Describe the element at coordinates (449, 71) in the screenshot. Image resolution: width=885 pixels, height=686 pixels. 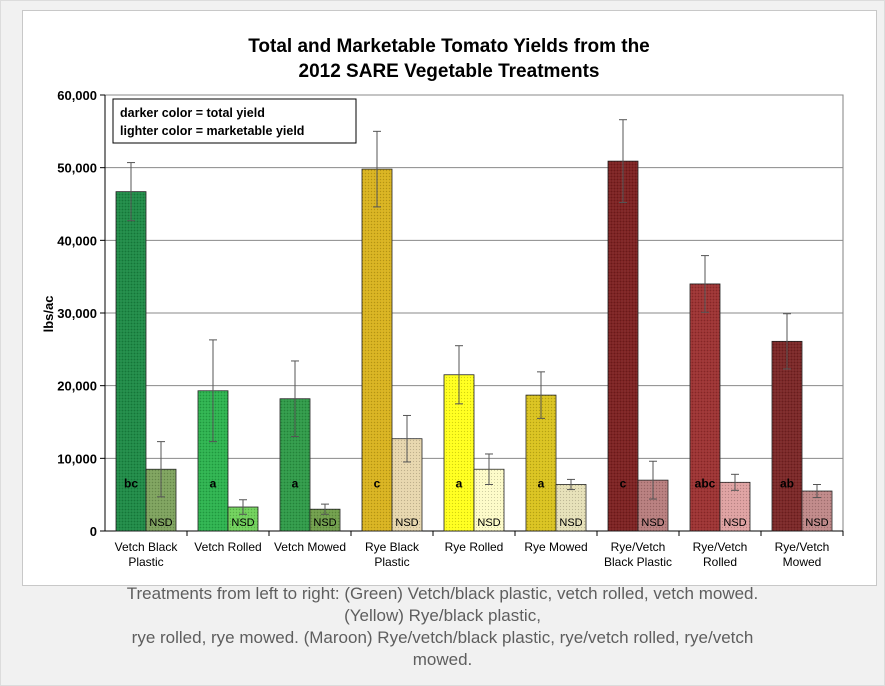
I see `chart-title-line-2: 2012 SARE Vegetable Treatments` at that location.